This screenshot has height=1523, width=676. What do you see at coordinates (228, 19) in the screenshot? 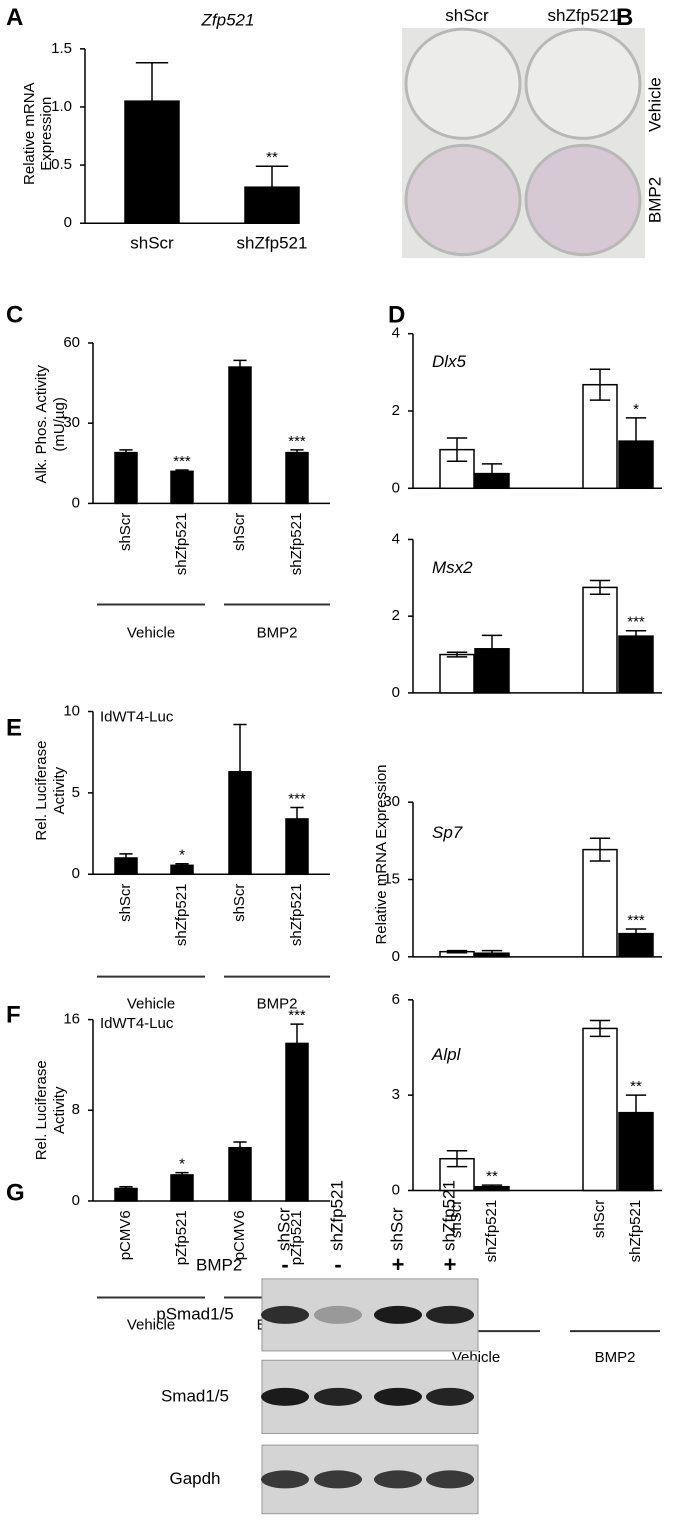
I see `chart-title: Zfp521` at bounding box center [228, 19].